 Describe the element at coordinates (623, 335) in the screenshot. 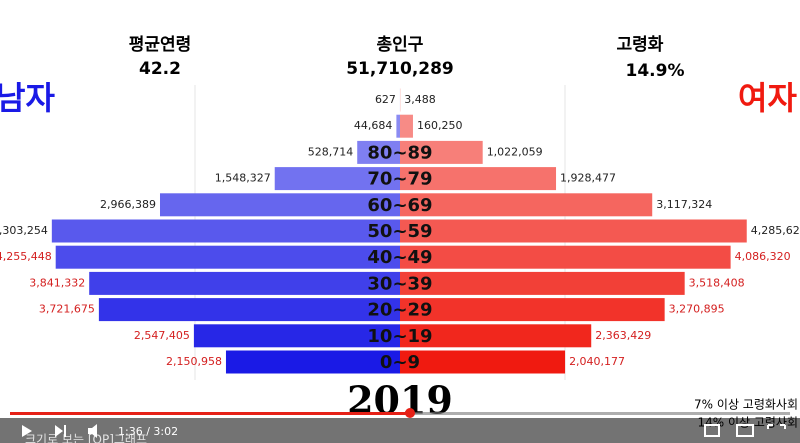

I see `value-label: 2,363,429` at that location.